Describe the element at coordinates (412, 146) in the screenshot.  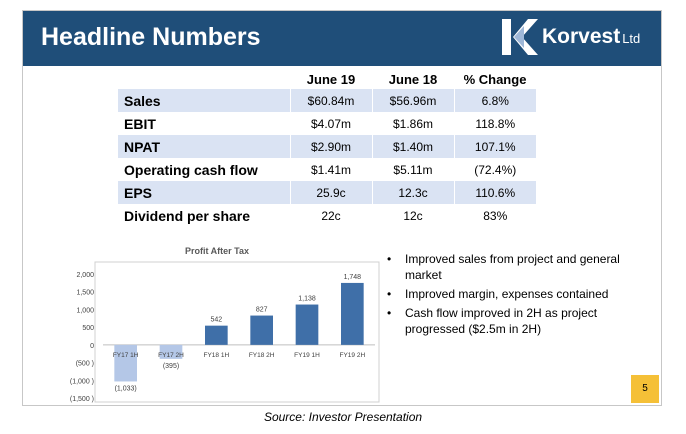
I see `cell-value: $1.40m` at that location.